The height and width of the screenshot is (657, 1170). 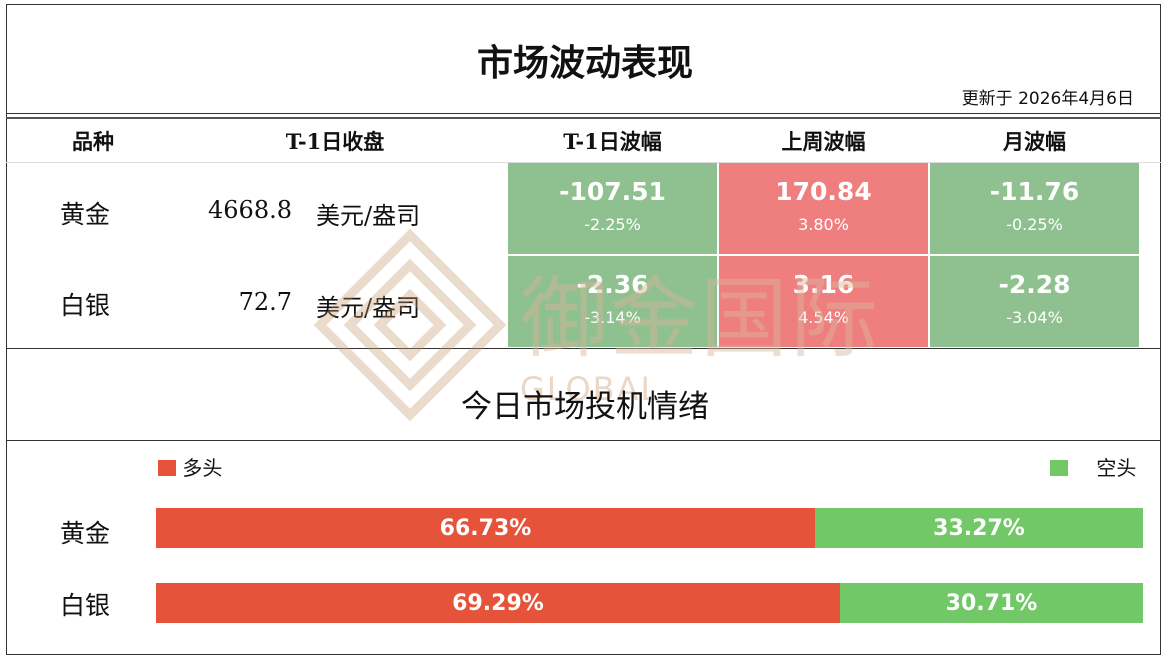 I want to click on gold-week-range-cell: 170.84 3.80%, so click(x=823, y=208).